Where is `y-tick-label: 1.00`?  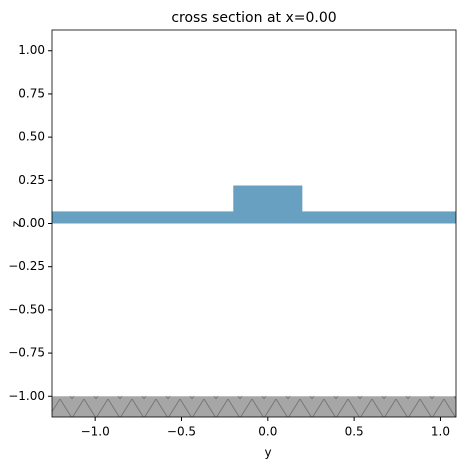
y-tick-label: 1.00 is located at coordinates (31, 50).